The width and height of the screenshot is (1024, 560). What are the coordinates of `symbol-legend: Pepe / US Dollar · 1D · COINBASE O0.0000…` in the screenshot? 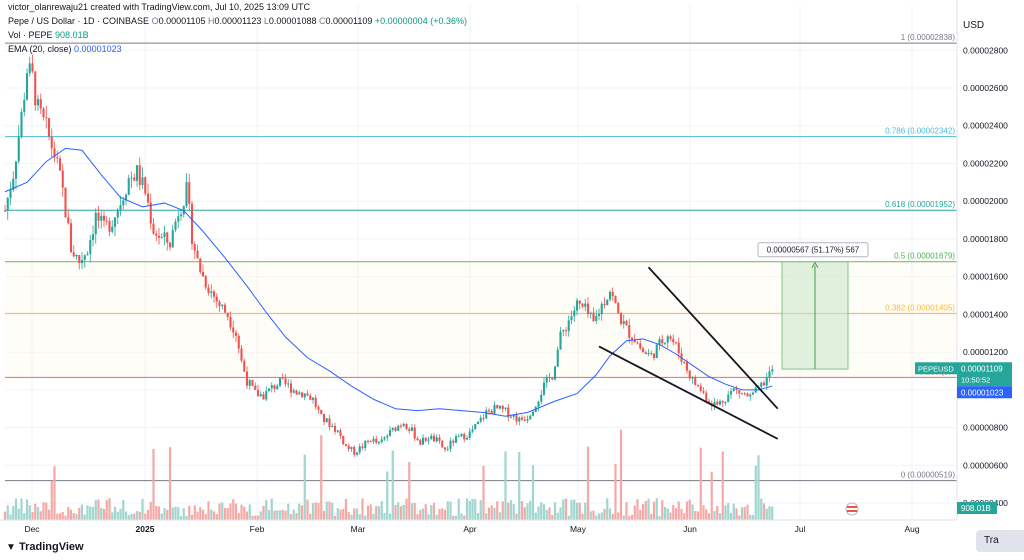 It's located at (237, 21).